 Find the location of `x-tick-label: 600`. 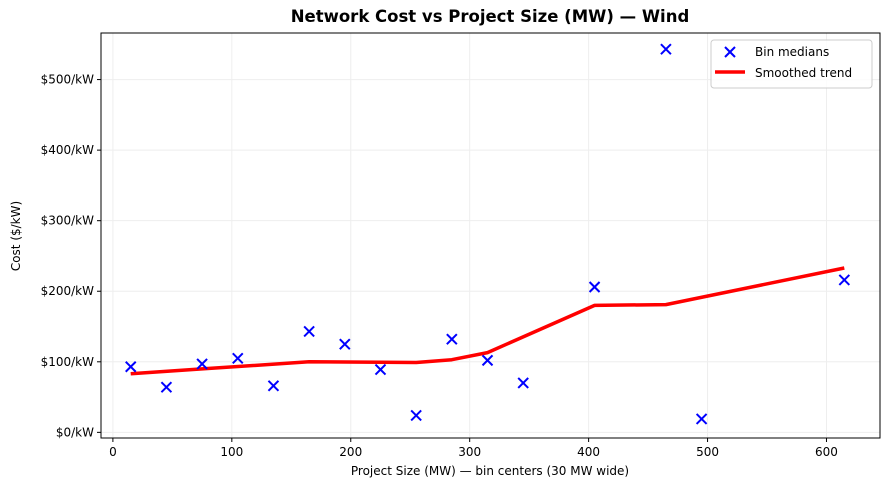

x-tick-label: 600 is located at coordinates (826, 452).